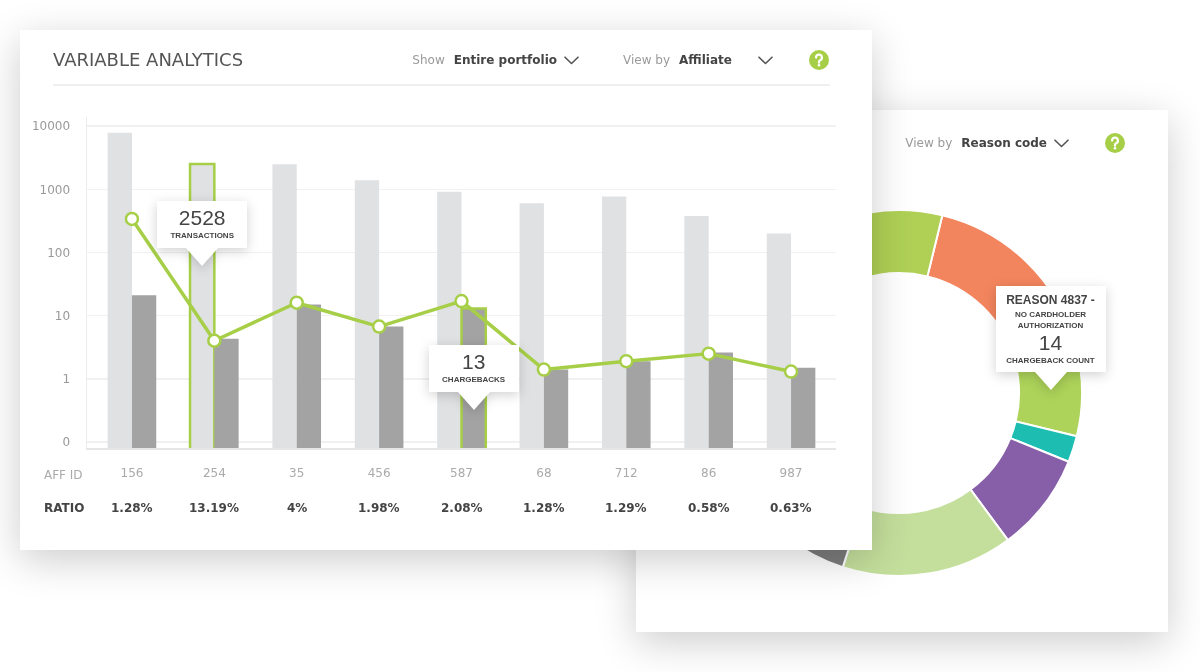 The width and height of the screenshot is (1200, 672). What do you see at coordinates (706, 60) in the screenshot?
I see `text: Affiliate` at bounding box center [706, 60].